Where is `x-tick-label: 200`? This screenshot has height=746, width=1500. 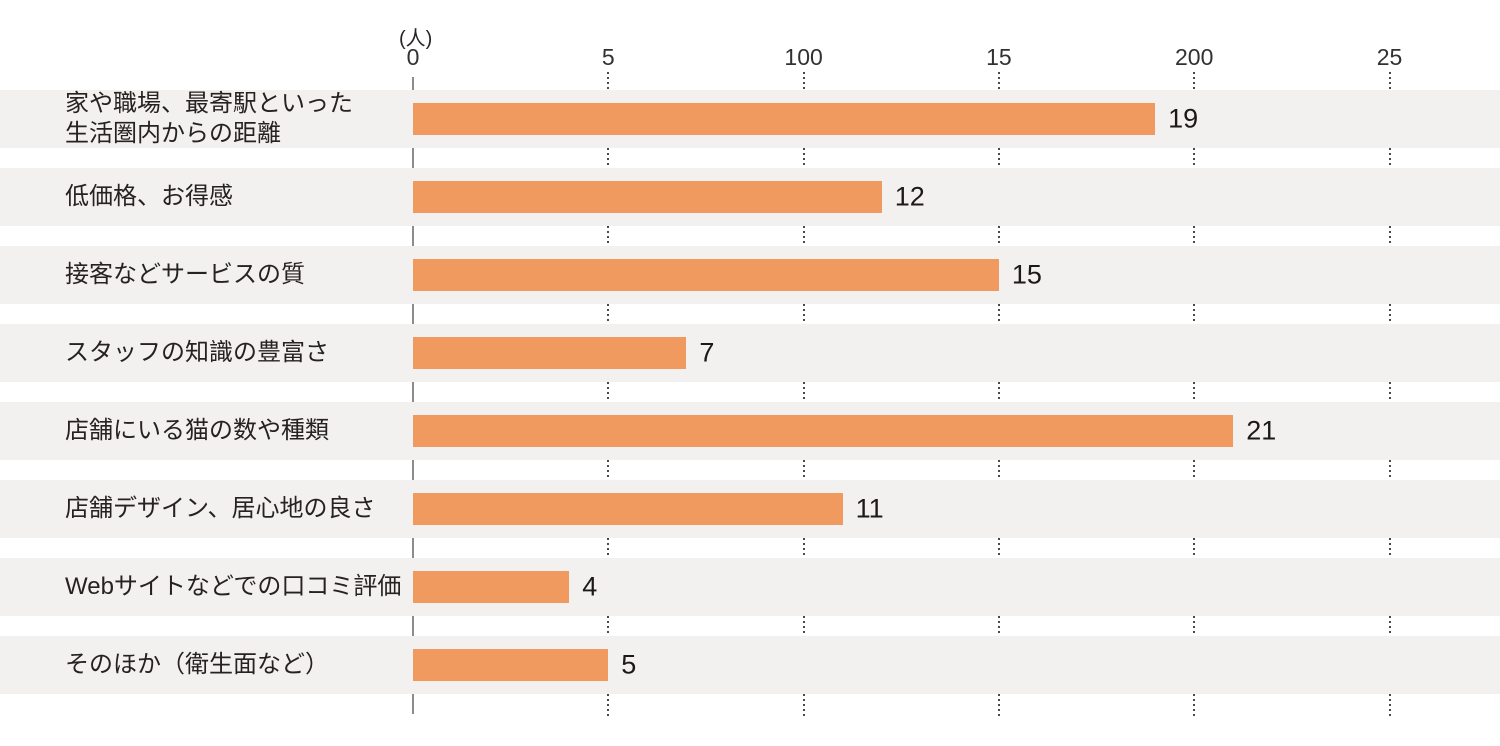 x-tick-label: 200 is located at coordinates (1194, 57).